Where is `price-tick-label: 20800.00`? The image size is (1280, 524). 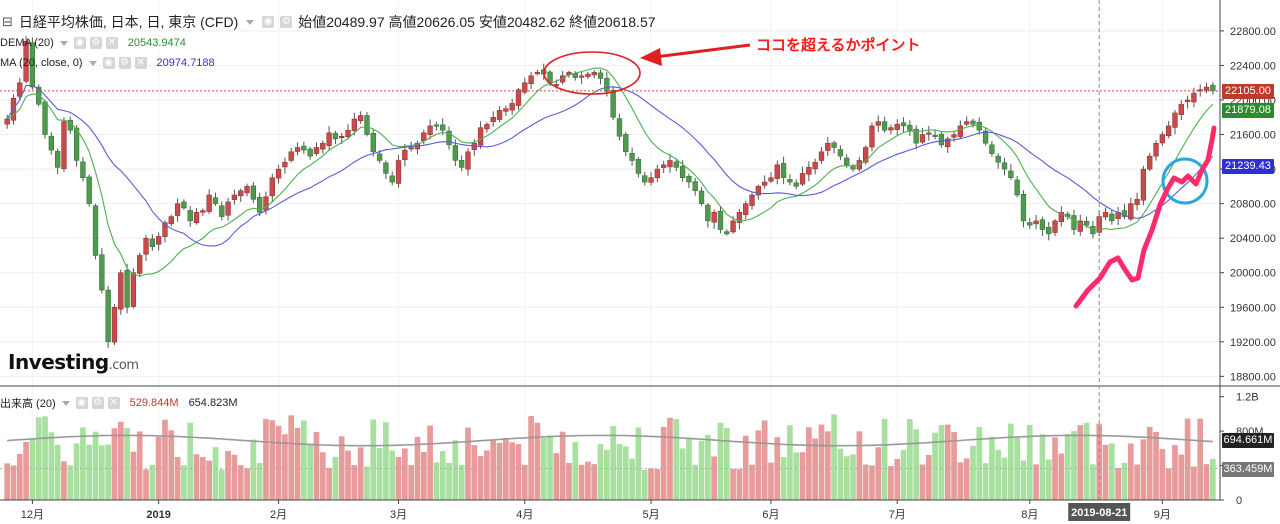 price-tick-label: 20800.00 is located at coordinates (1253, 205).